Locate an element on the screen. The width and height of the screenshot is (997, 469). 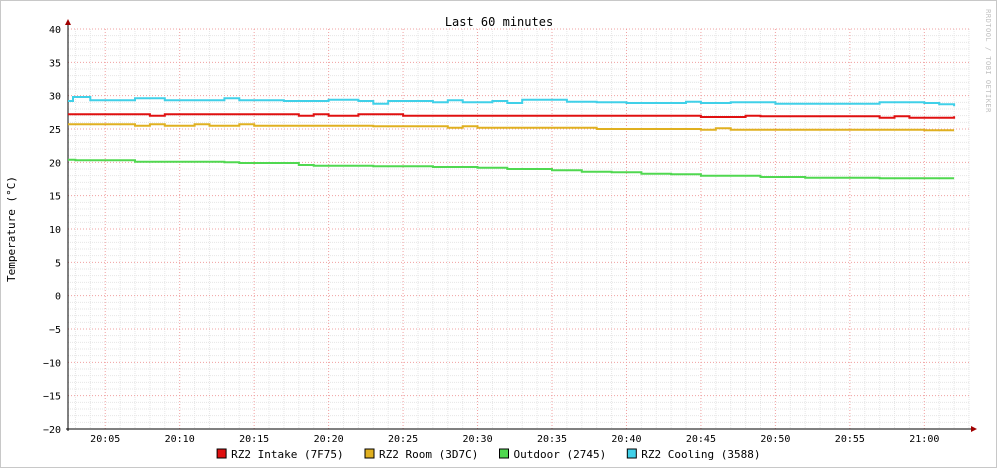
x-axis-arrow is located at coordinates (974, 429).